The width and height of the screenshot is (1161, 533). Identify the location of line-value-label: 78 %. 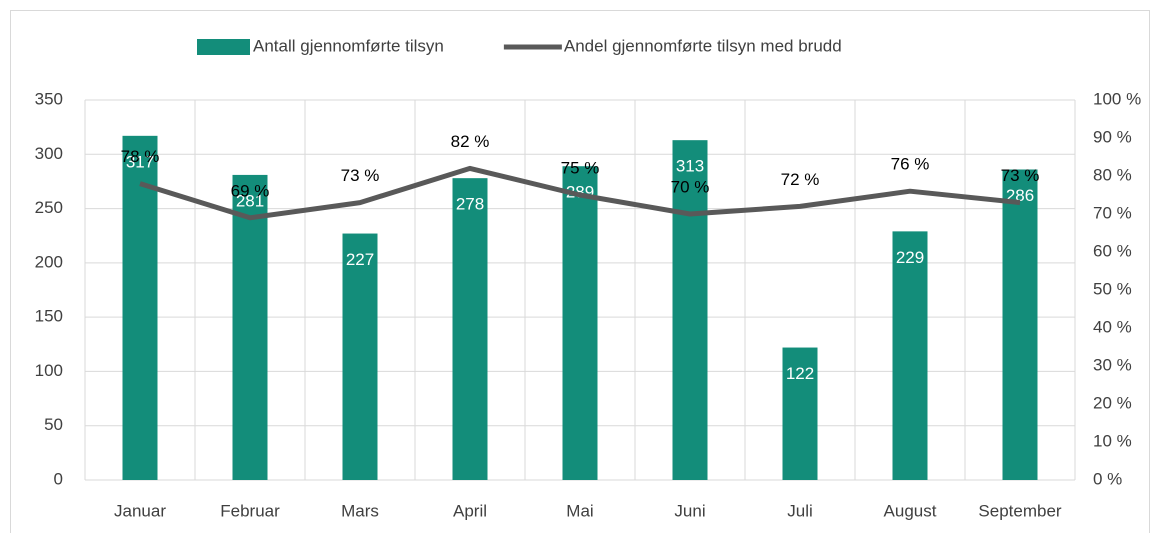
(140, 156).